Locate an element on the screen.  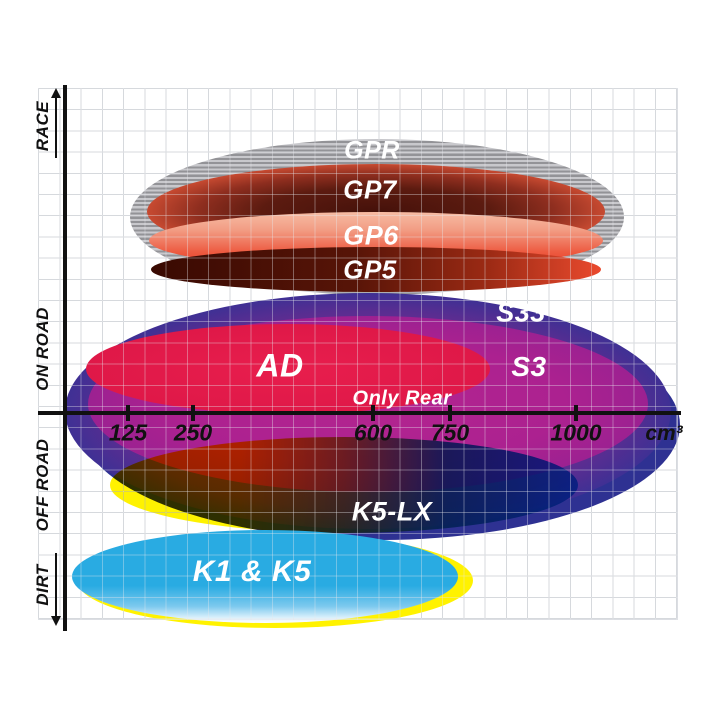
x-tick-label-750: 750 is located at coordinates (450, 432).